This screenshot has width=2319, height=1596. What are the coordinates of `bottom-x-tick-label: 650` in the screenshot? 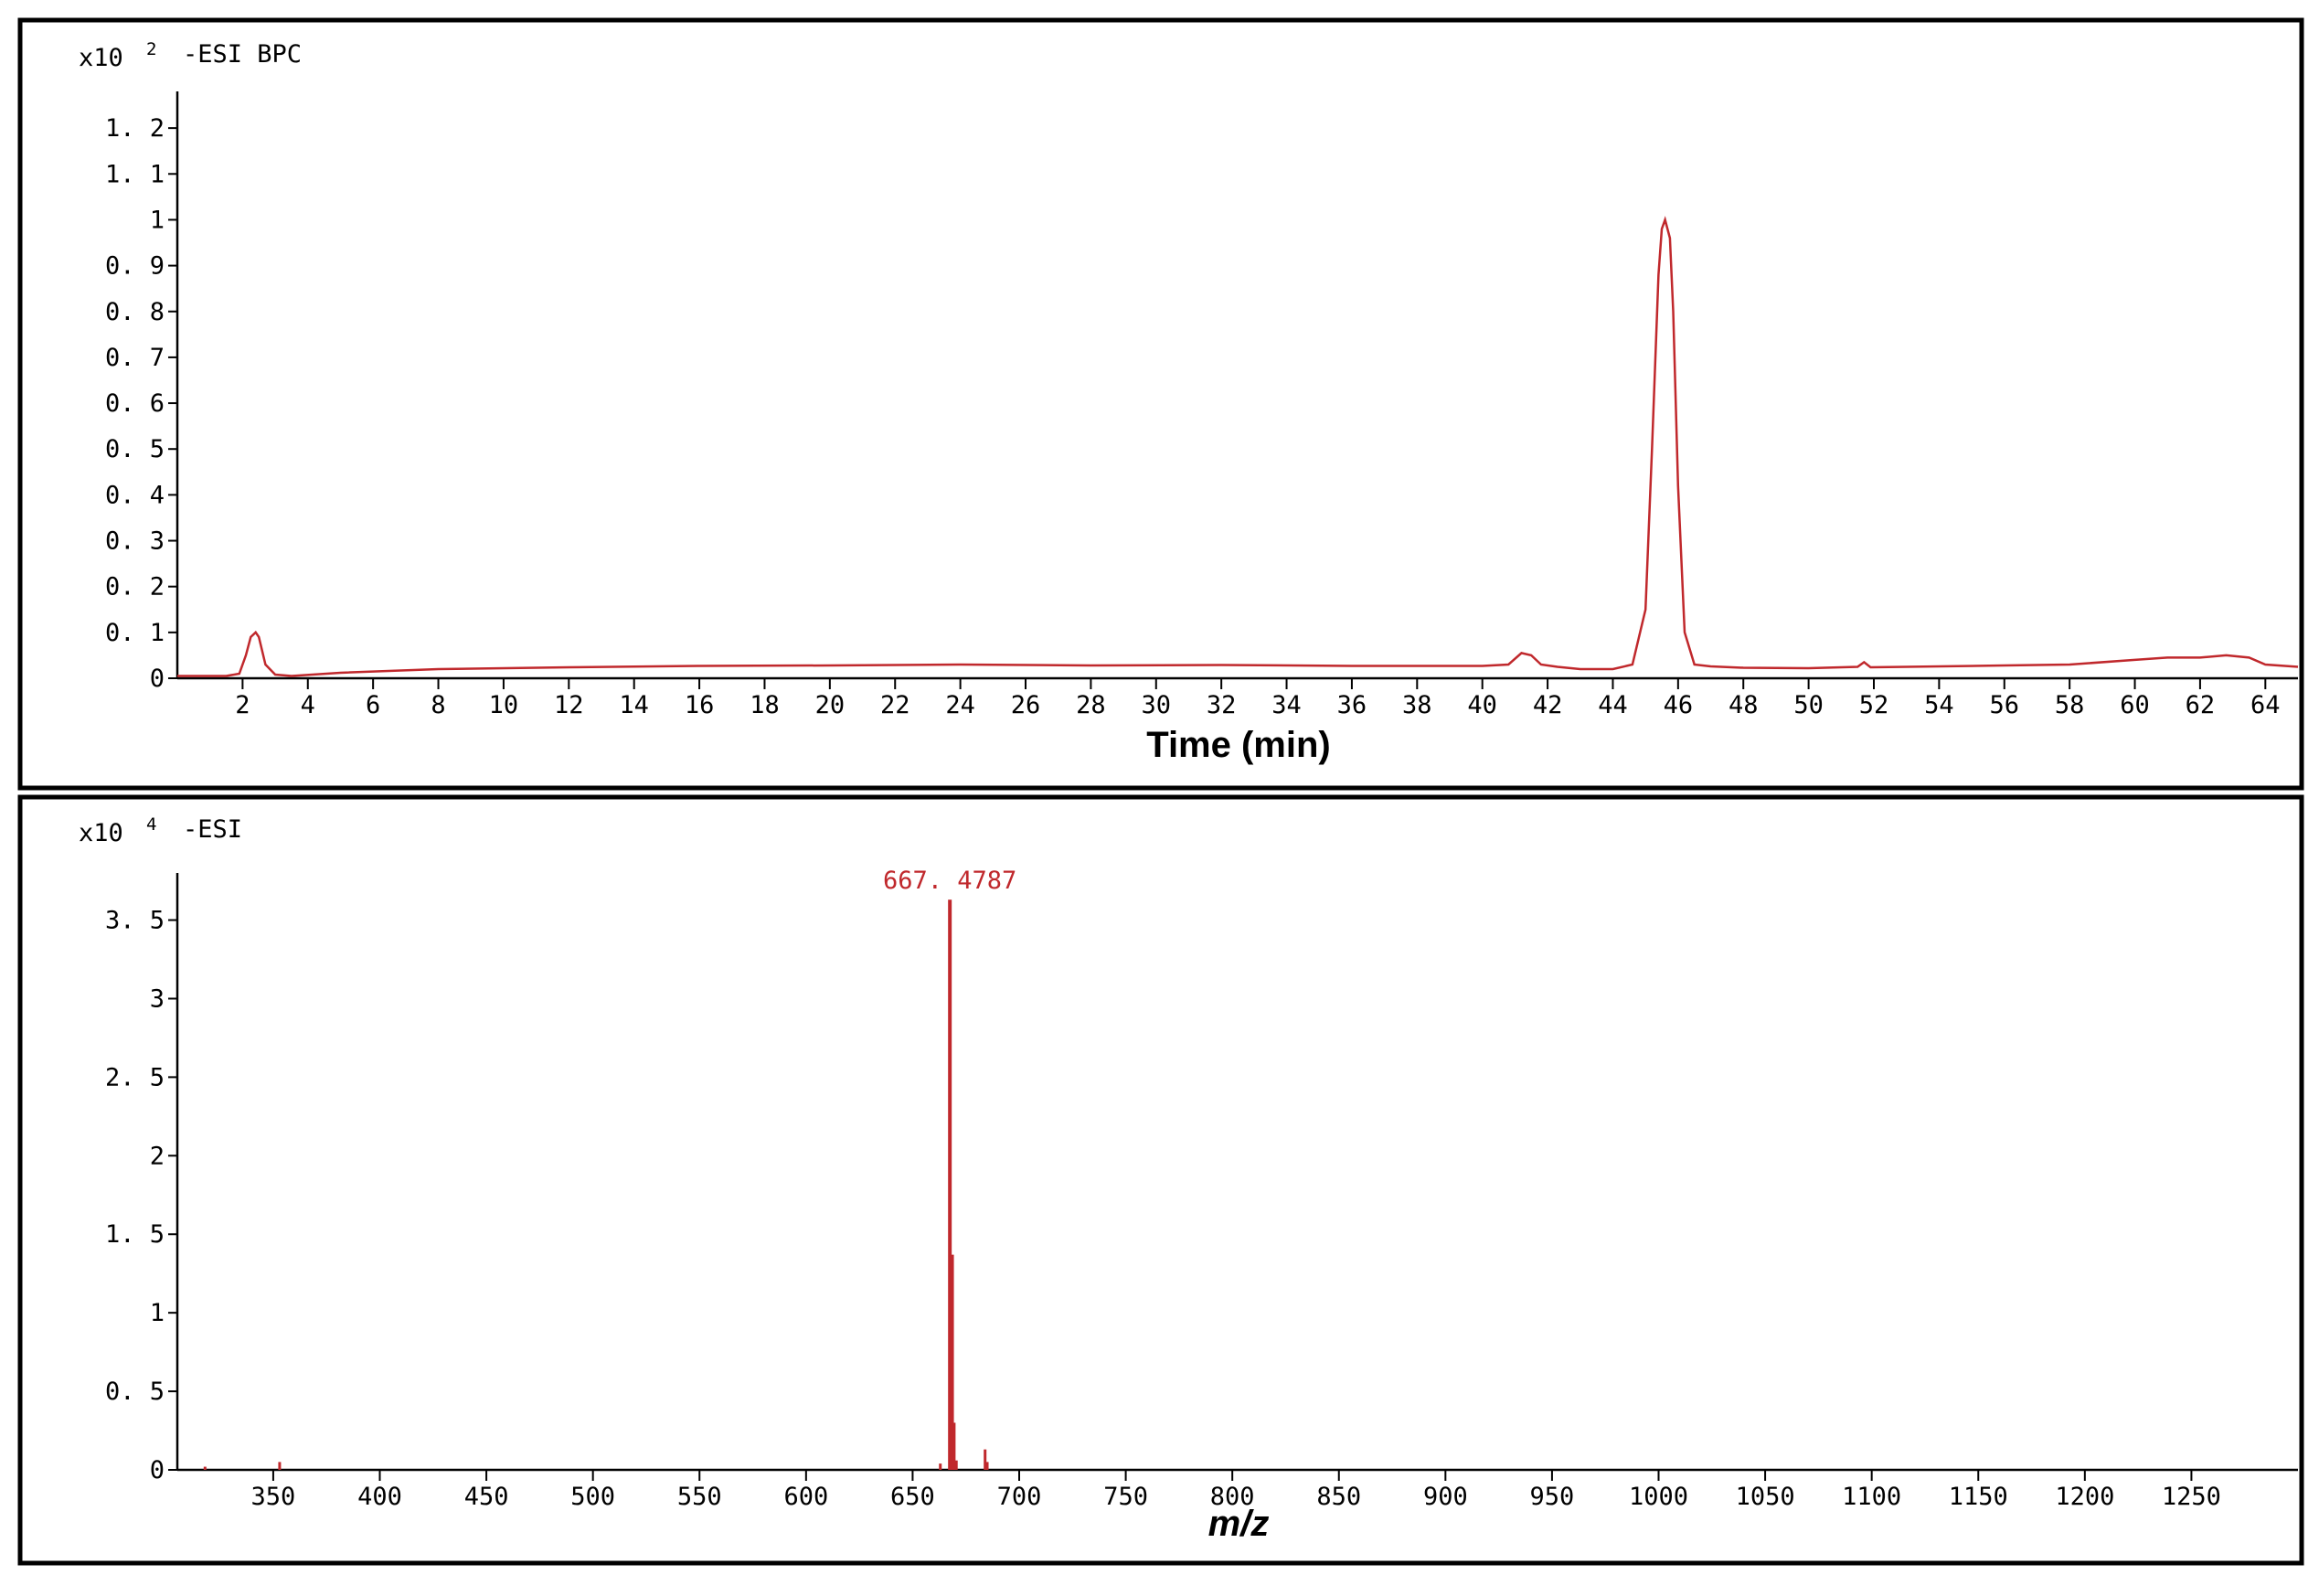 It's located at (913, 1497).